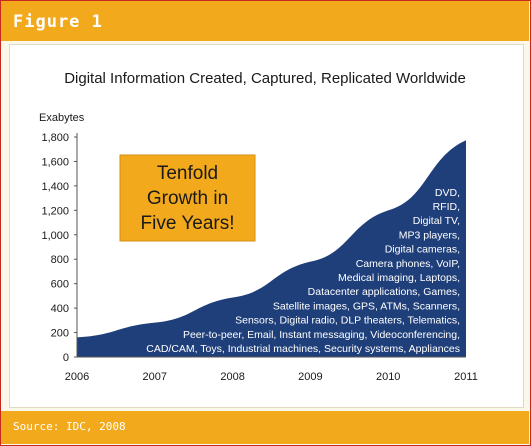  Describe the element at coordinates (384, 292) in the screenshot. I see `area-annotation-line: Datacenter applications, Games,` at that location.